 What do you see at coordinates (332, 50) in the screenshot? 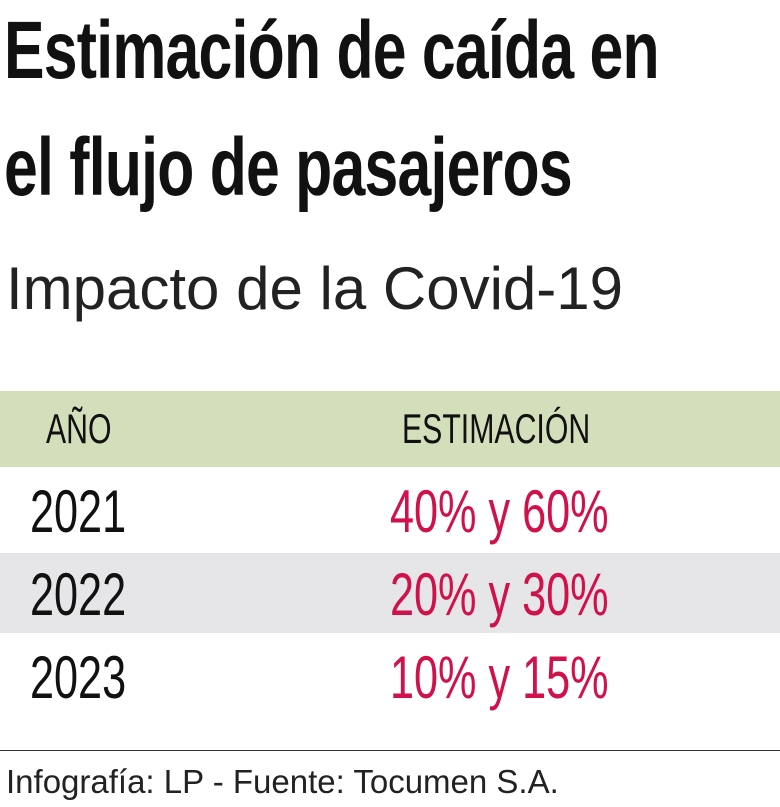
I see `title-text-1: Estimación de caída en` at bounding box center [332, 50].